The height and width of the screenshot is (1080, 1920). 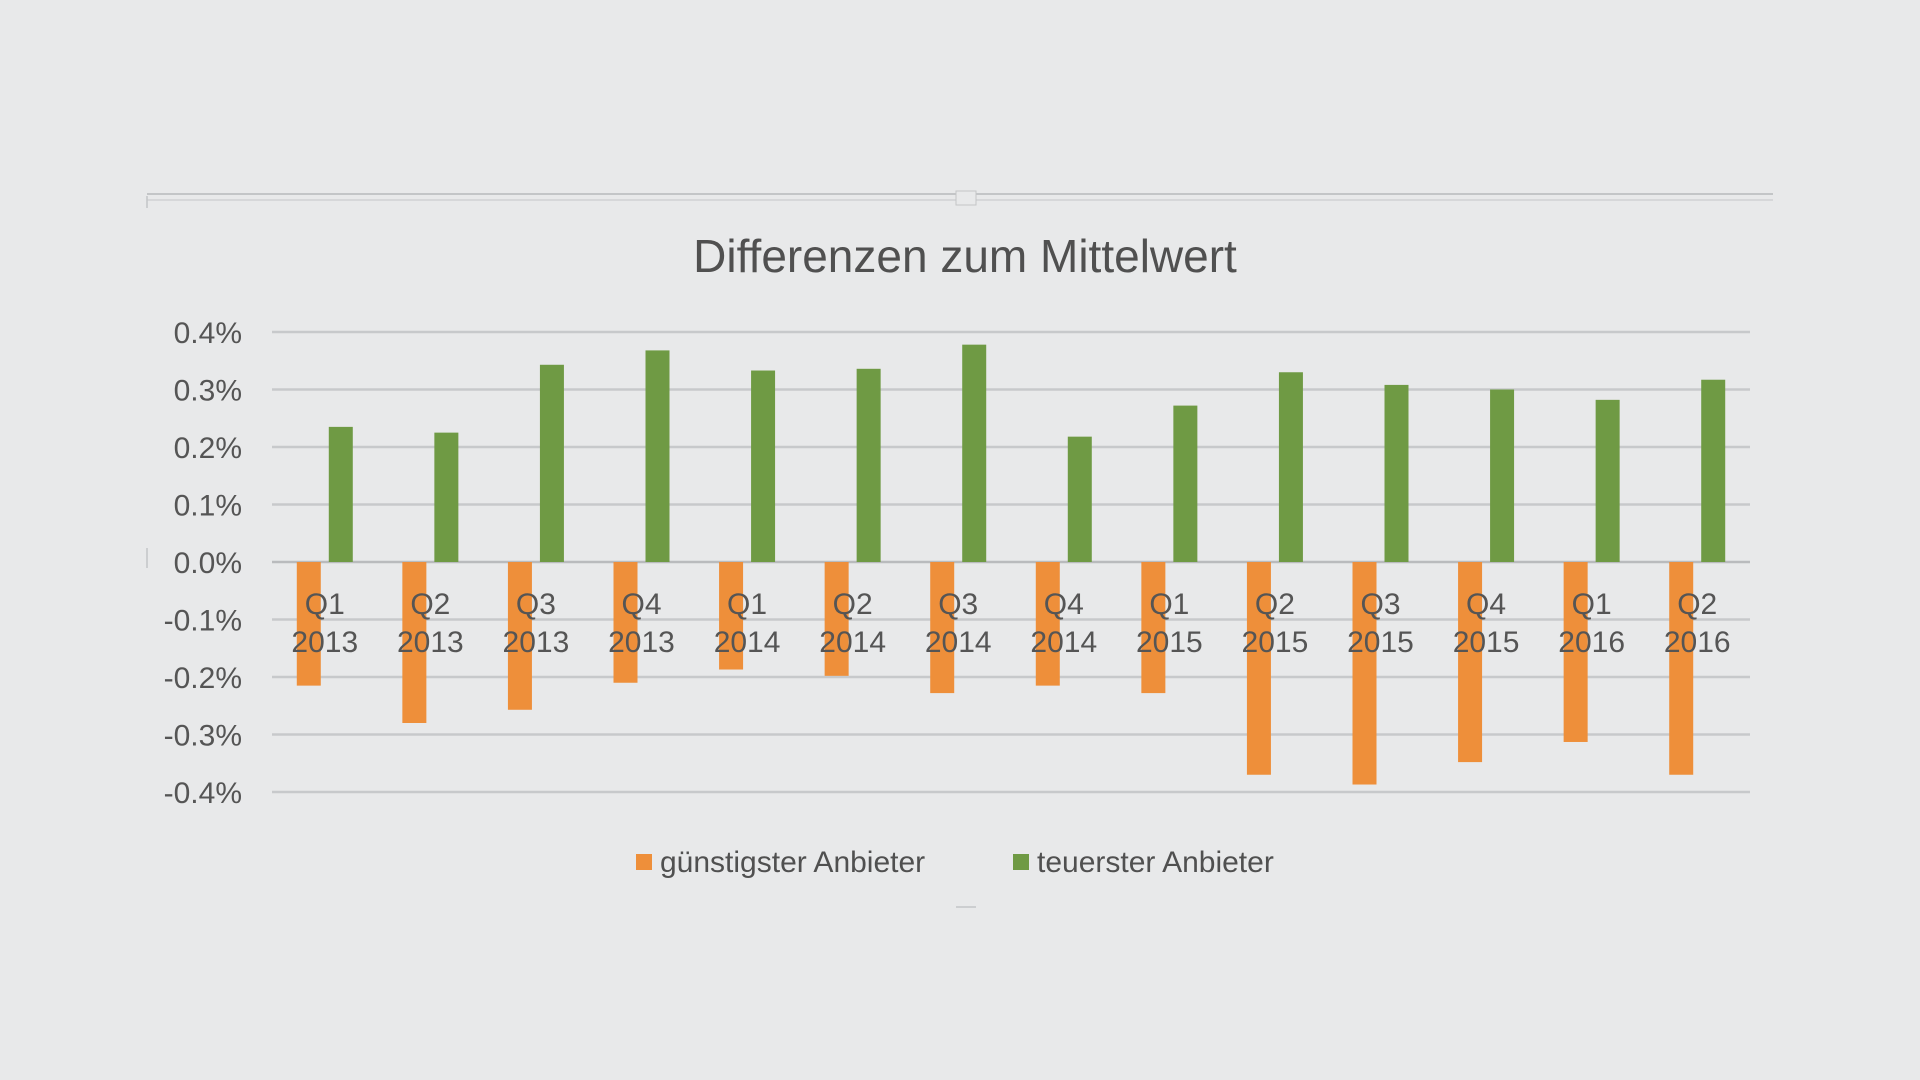 What do you see at coordinates (208, 391) in the screenshot?
I see `y-tick-label: 0.3%` at bounding box center [208, 391].